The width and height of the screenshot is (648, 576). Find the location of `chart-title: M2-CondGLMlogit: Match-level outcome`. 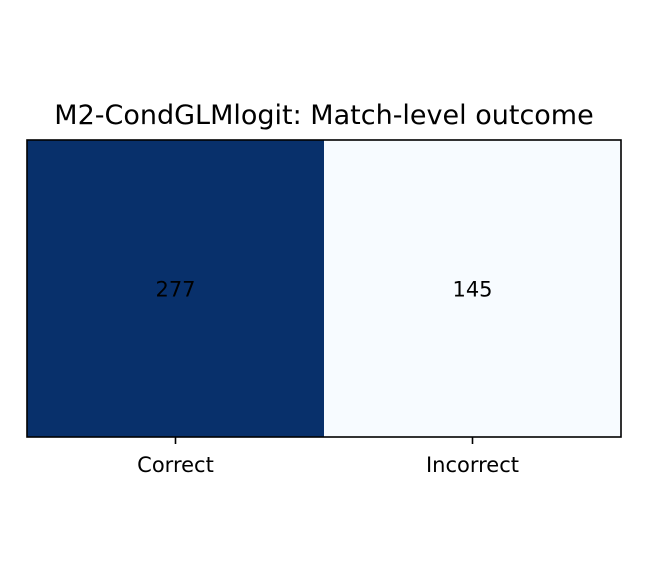

chart-title: M2-CondGLMlogit: Match-level outcome is located at coordinates (323, 115).